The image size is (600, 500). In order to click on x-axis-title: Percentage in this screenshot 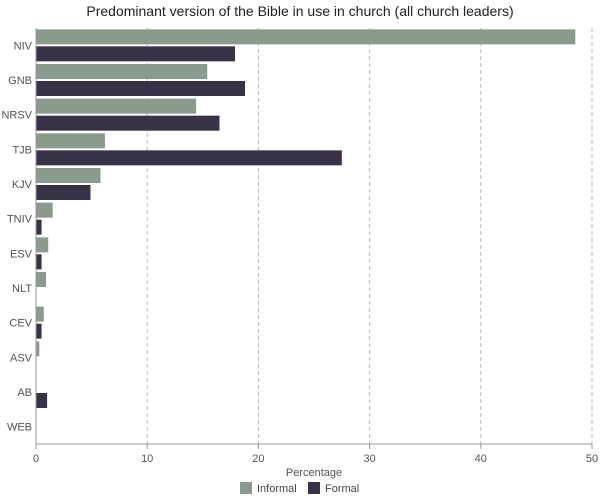, I will do `click(314, 473)`.